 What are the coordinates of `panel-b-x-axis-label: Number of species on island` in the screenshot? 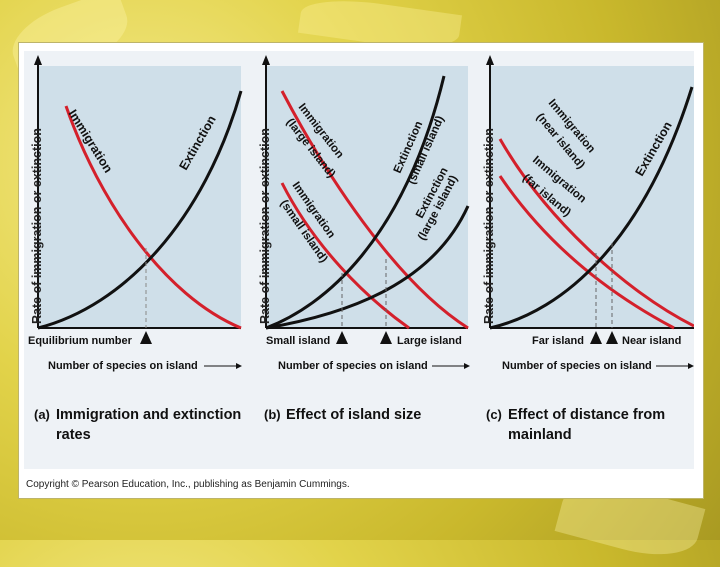 It's located at (353, 366).